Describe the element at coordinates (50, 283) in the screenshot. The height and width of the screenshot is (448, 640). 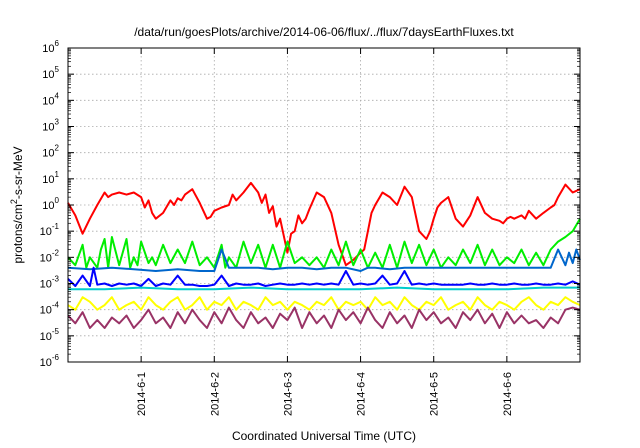
I see `y-tick-label: 10⁻³` at that location.